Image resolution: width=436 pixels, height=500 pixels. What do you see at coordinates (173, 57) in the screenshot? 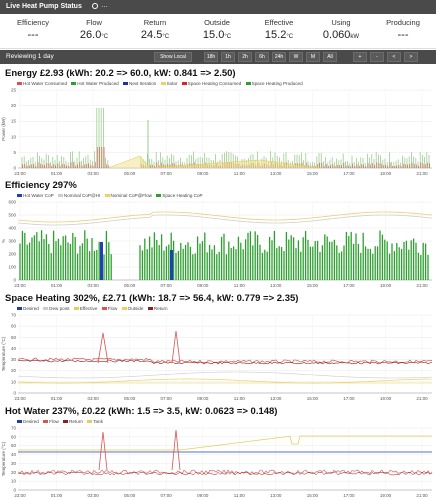
I see `show-local-button: Show Local` at bounding box center [173, 57].